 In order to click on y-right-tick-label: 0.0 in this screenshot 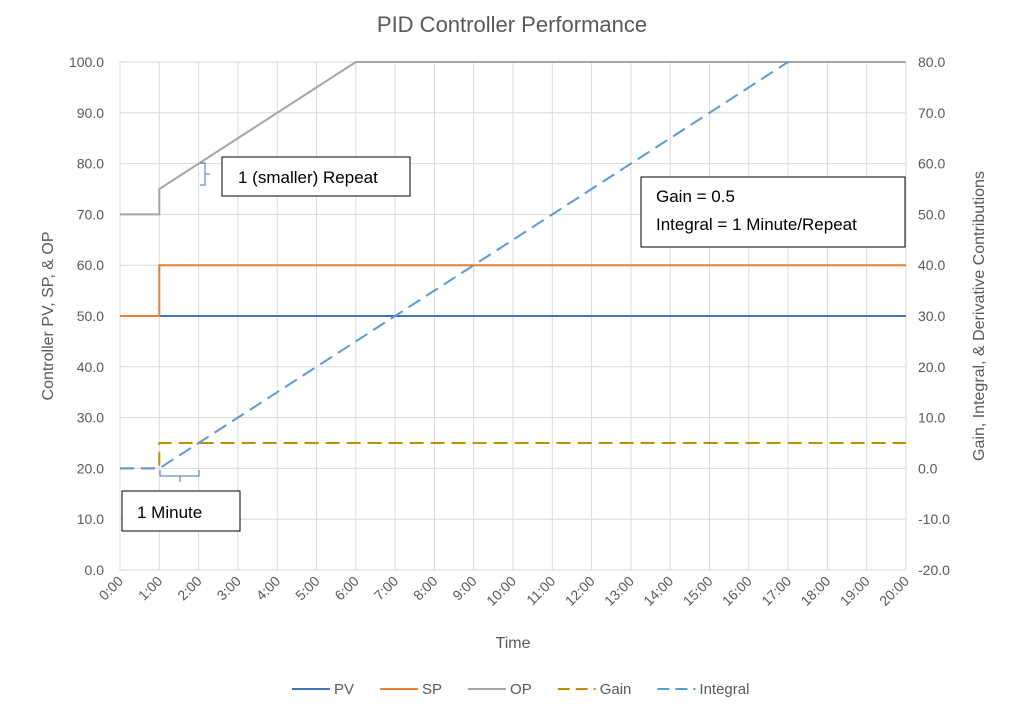, I will do `click(928, 468)`.